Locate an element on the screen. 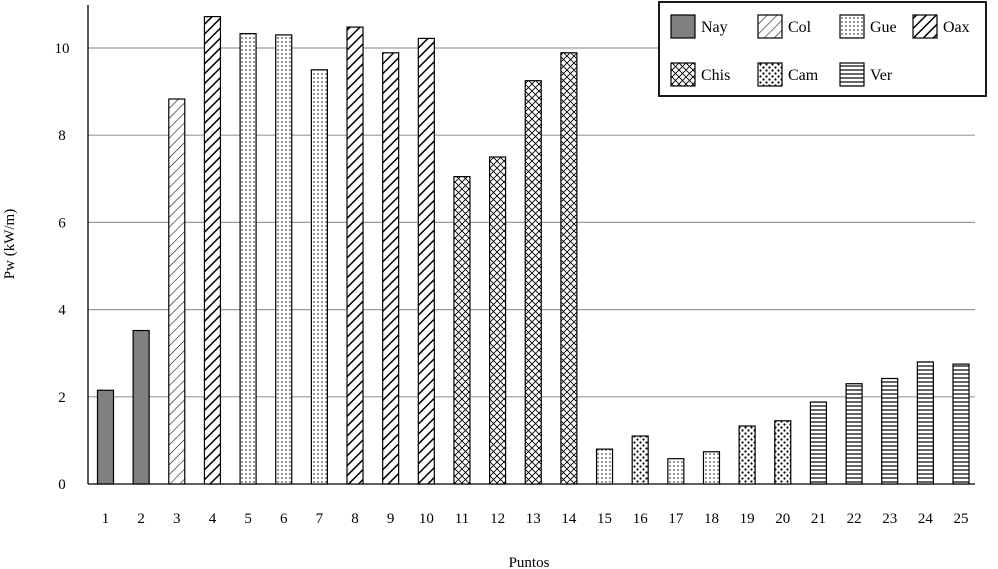 This screenshot has height=569, width=998. legend-swatch-ver is located at coordinates (852, 74).